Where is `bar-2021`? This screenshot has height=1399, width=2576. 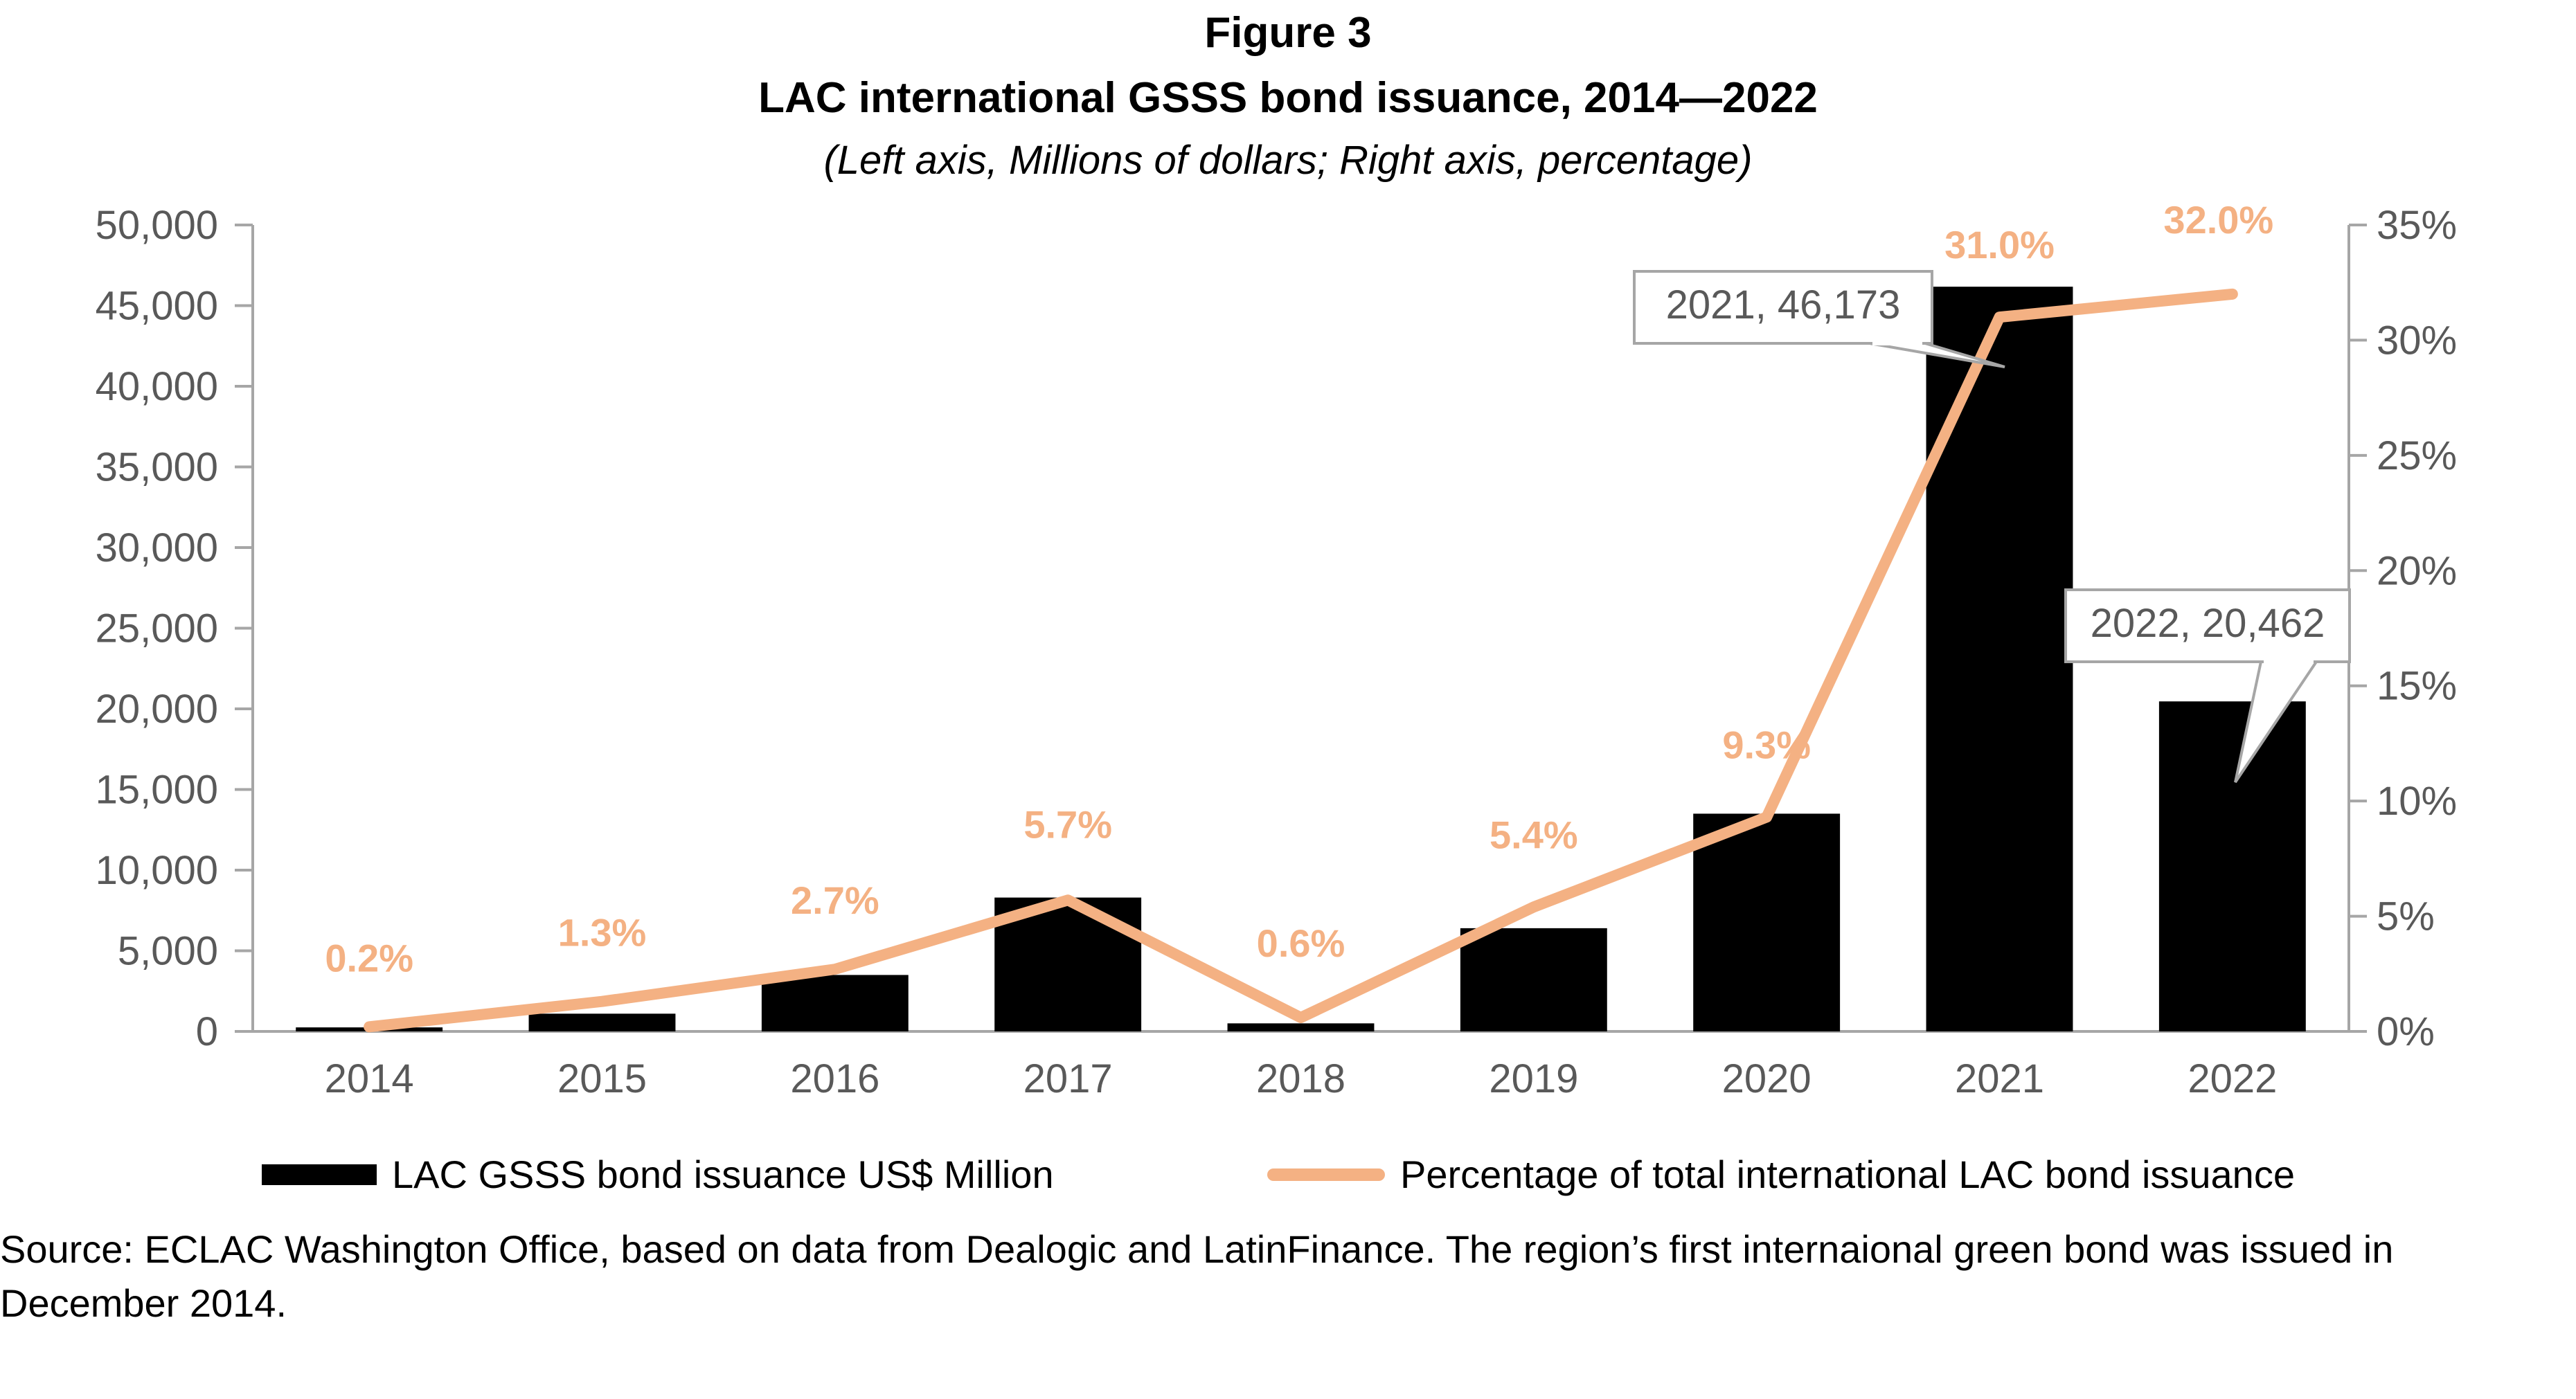 bar-2021 is located at coordinates (1999, 659).